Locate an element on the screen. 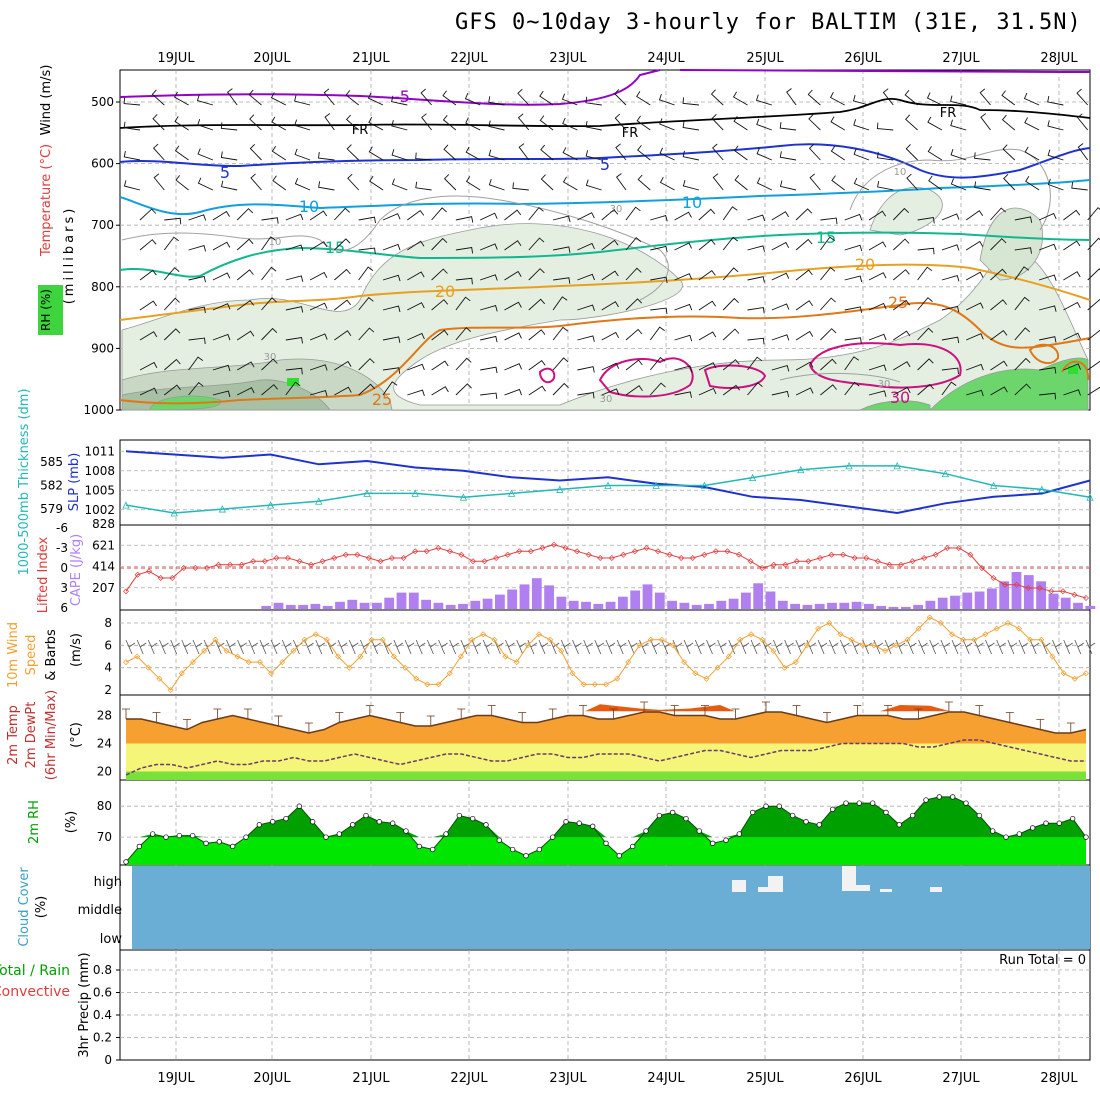 The width and height of the screenshot is (1100, 1100). ylabel-thickness: 1000-500mb Thickness (dm) is located at coordinates (24, 481).